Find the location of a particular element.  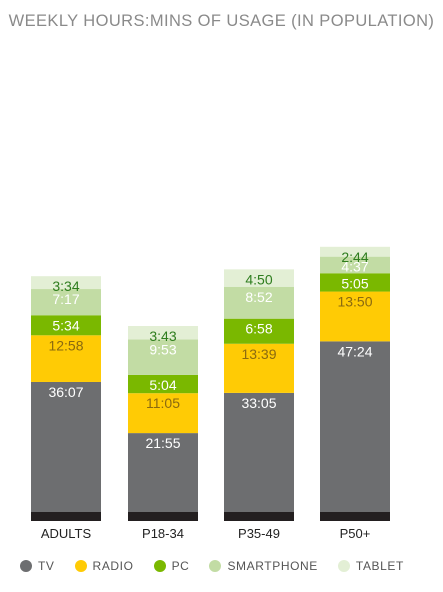

legend-item-radio: RADIO is located at coordinates (104, 566).